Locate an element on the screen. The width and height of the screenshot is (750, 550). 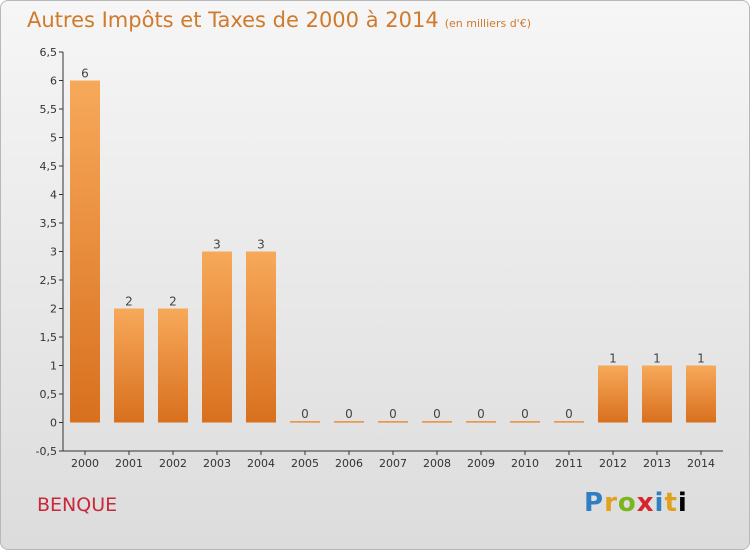
x-tick-label: 2009 is located at coordinates (481, 463).